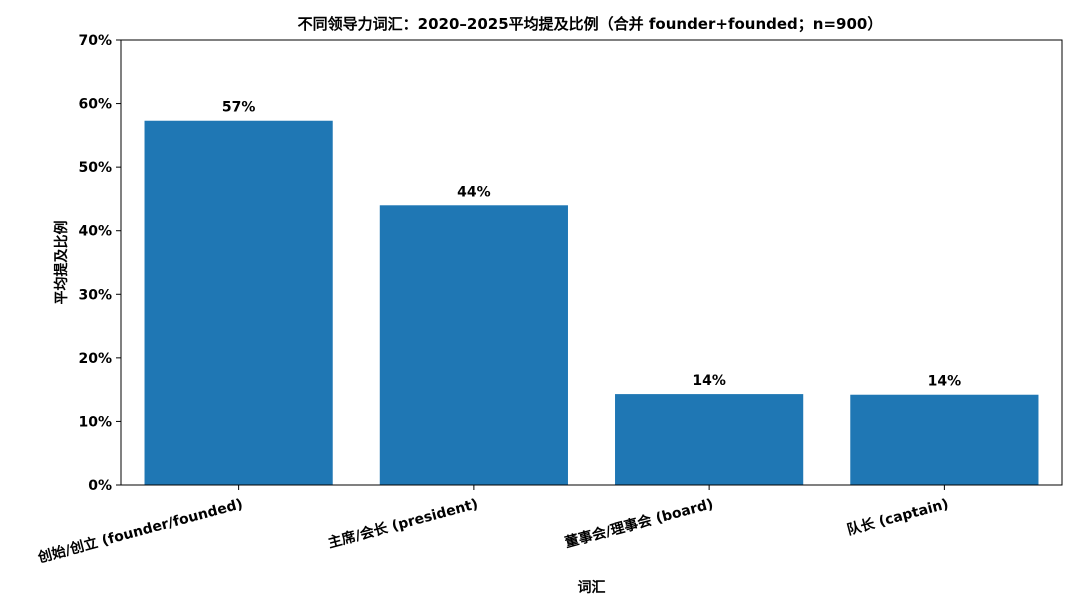  What do you see at coordinates (95, 422) in the screenshot?
I see `y-tick-label: 10%` at bounding box center [95, 422].